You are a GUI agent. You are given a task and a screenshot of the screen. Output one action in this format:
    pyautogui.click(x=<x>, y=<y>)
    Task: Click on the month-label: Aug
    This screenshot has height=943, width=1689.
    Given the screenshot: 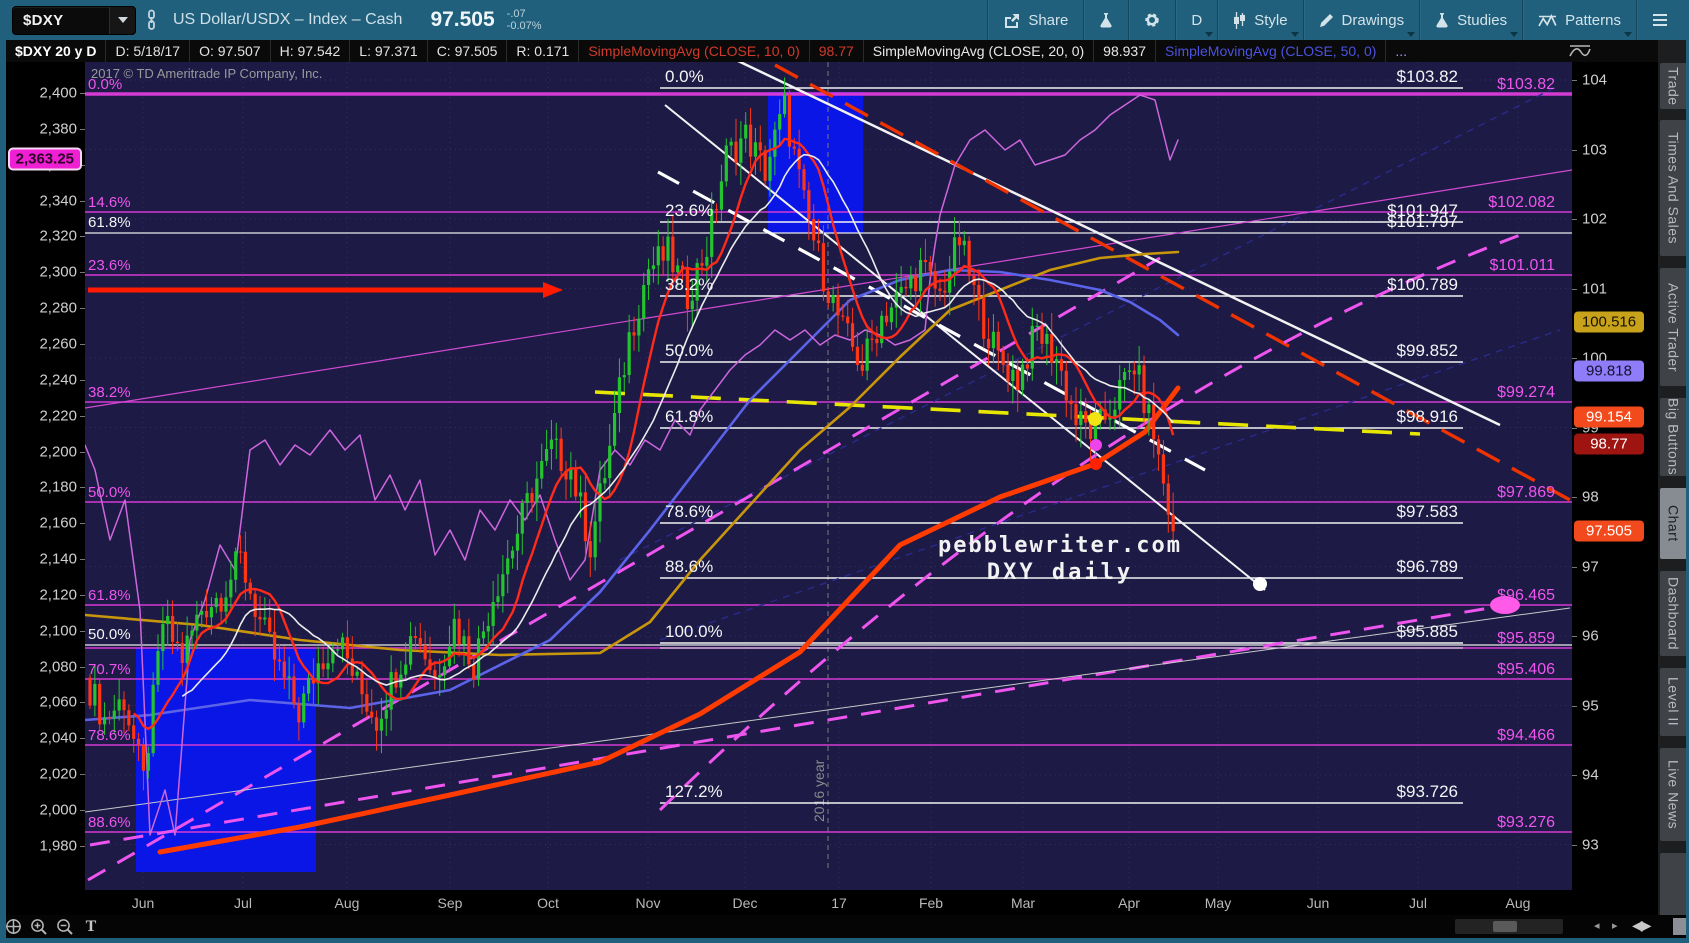 What is the action you would take?
    pyautogui.click(x=347, y=903)
    